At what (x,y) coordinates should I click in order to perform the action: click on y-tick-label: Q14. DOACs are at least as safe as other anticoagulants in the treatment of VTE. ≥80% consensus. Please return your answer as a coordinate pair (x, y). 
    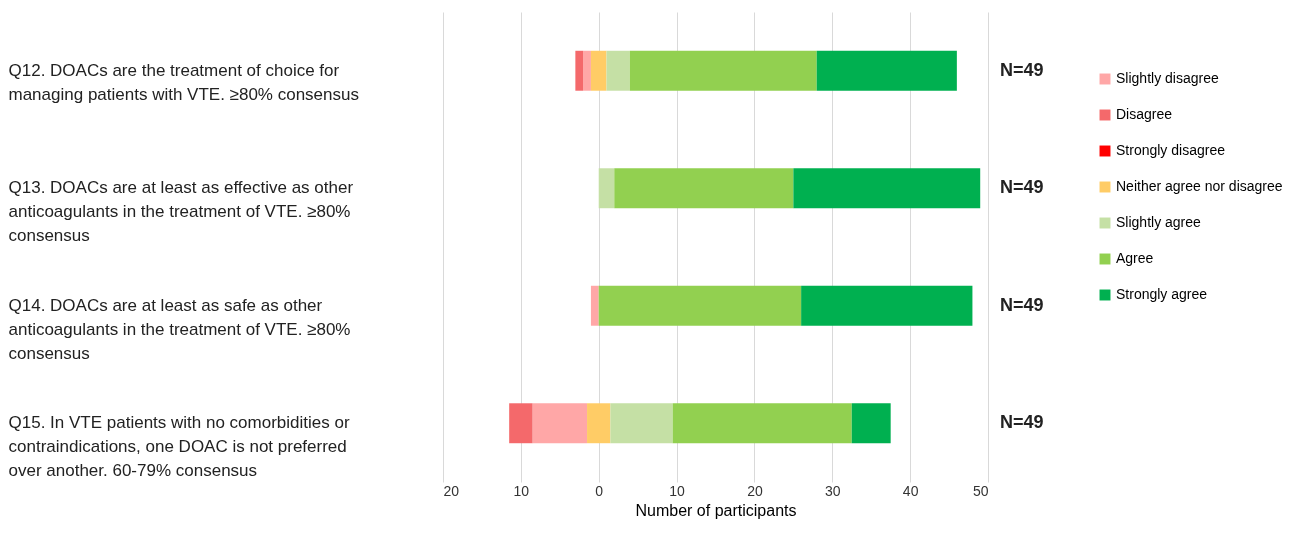
    Looking at the image, I should click on (179, 329).